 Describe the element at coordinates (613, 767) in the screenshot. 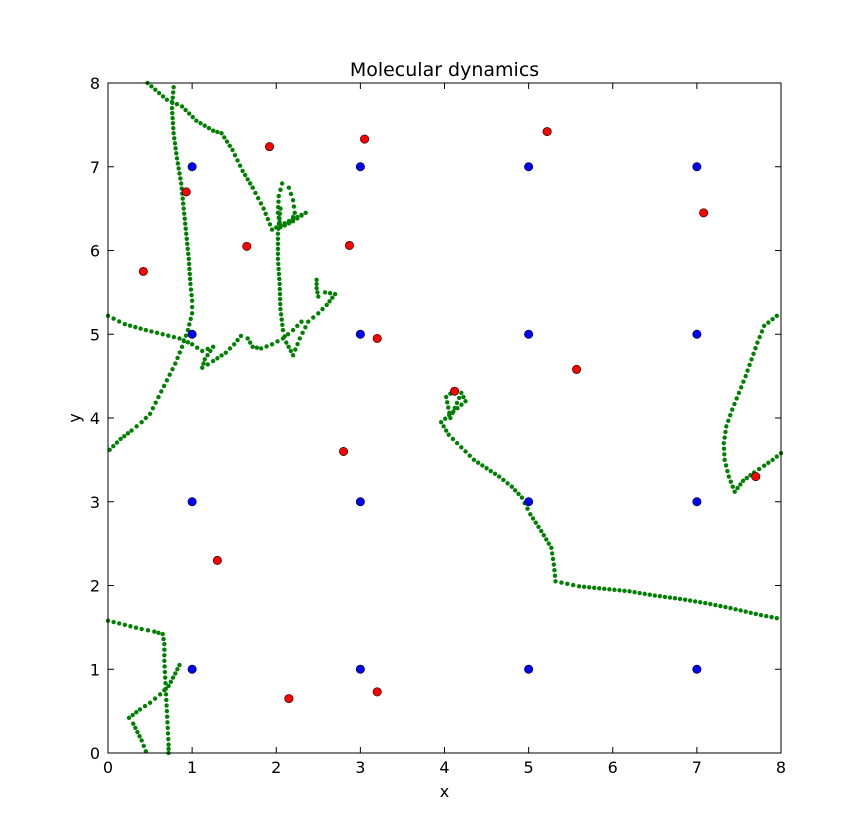

I see `x-tick-label: 6` at that location.